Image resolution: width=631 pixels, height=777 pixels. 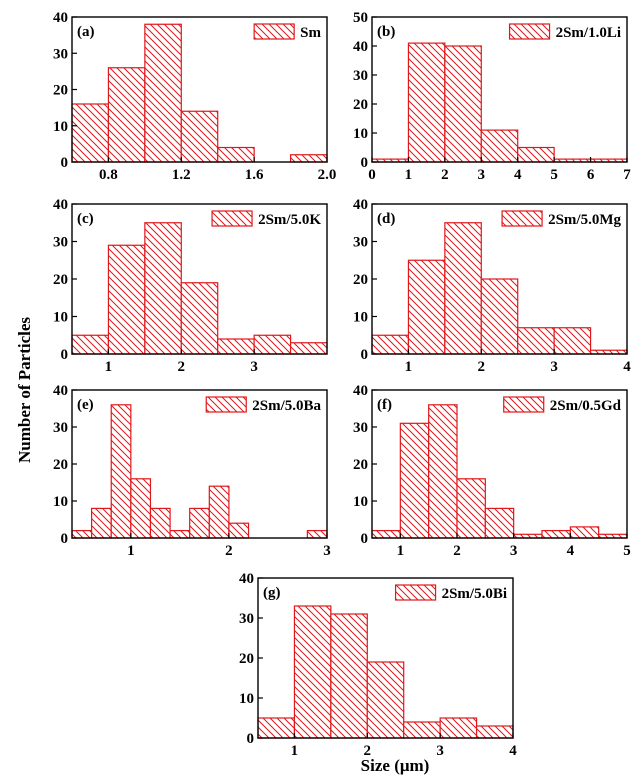 What do you see at coordinates (554, 175) in the screenshot?
I see `x-tick-label: 5` at bounding box center [554, 175].